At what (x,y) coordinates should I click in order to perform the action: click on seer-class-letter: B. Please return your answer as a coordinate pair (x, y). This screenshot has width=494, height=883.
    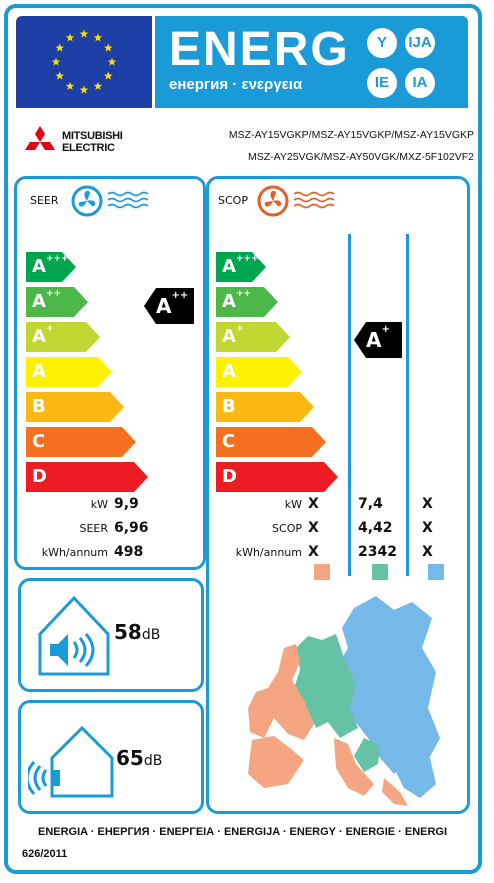
    Looking at the image, I should click on (39, 406).